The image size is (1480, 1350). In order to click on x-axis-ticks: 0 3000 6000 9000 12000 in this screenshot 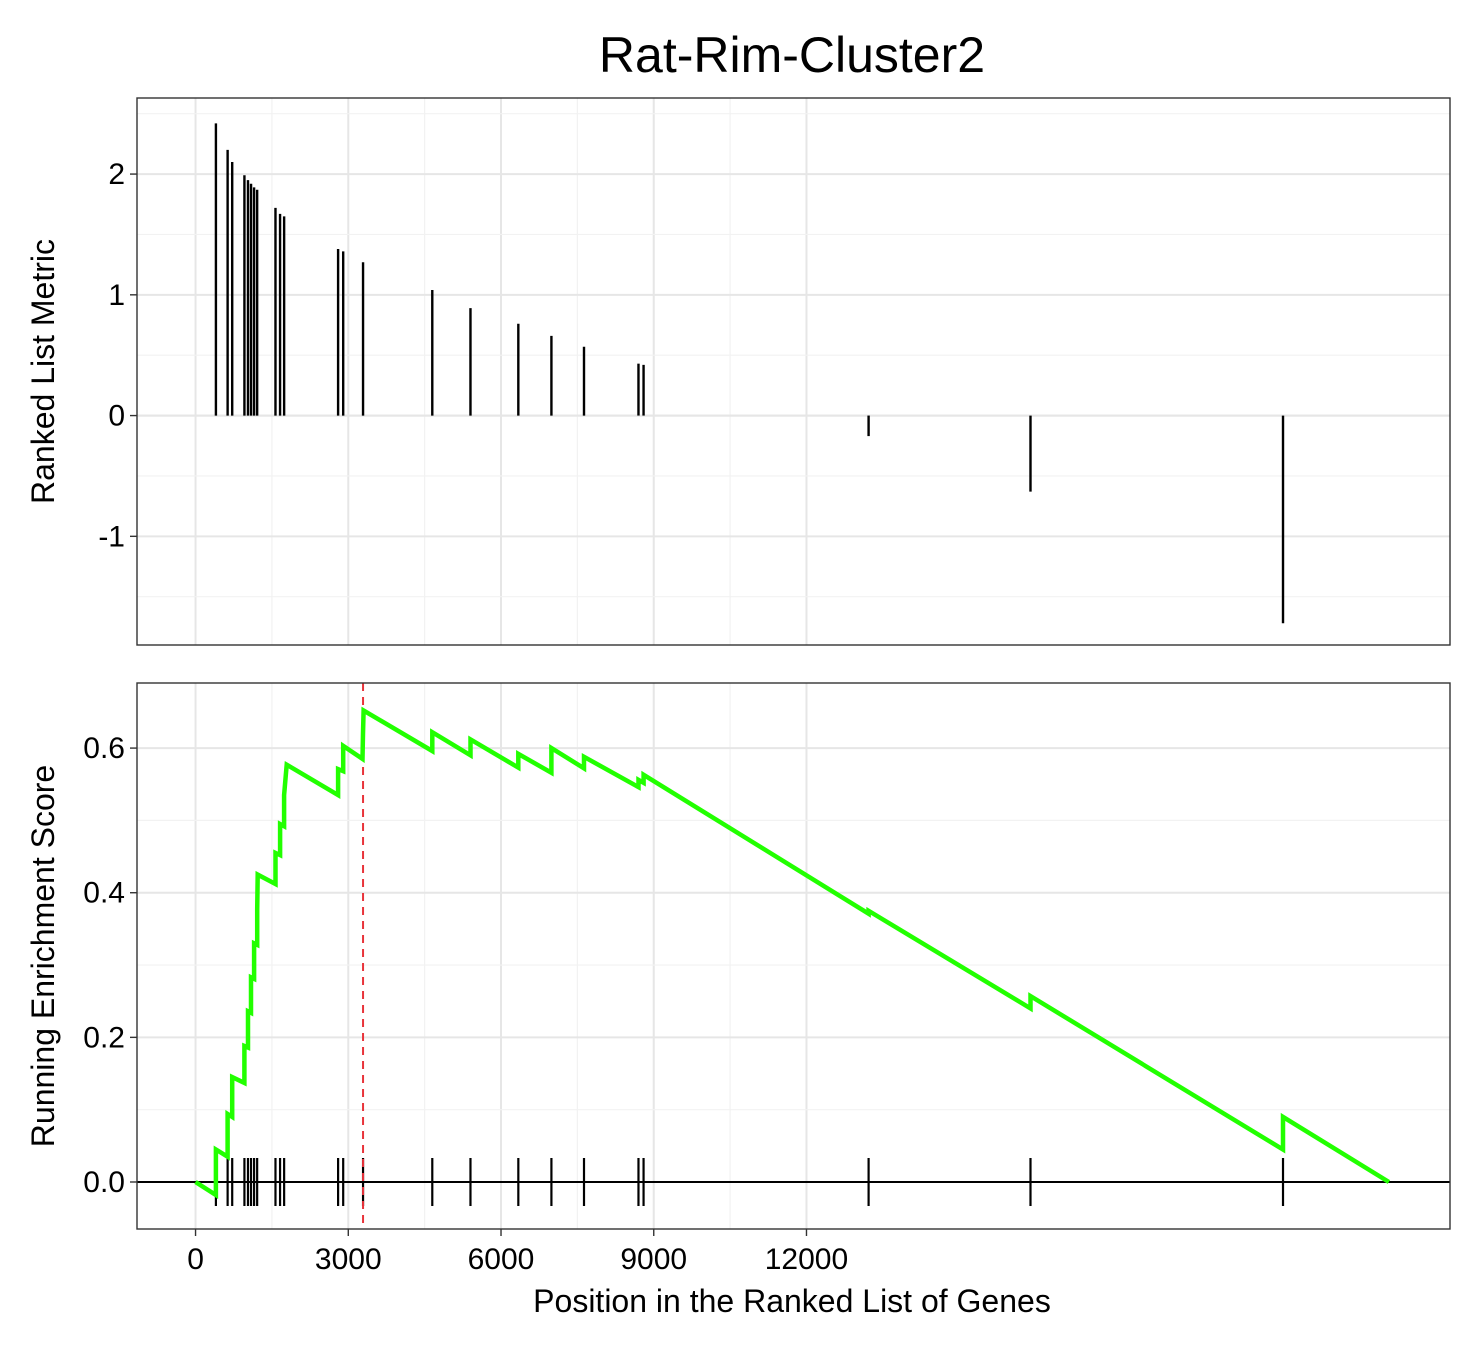, I will do `click(517, 1252)`.